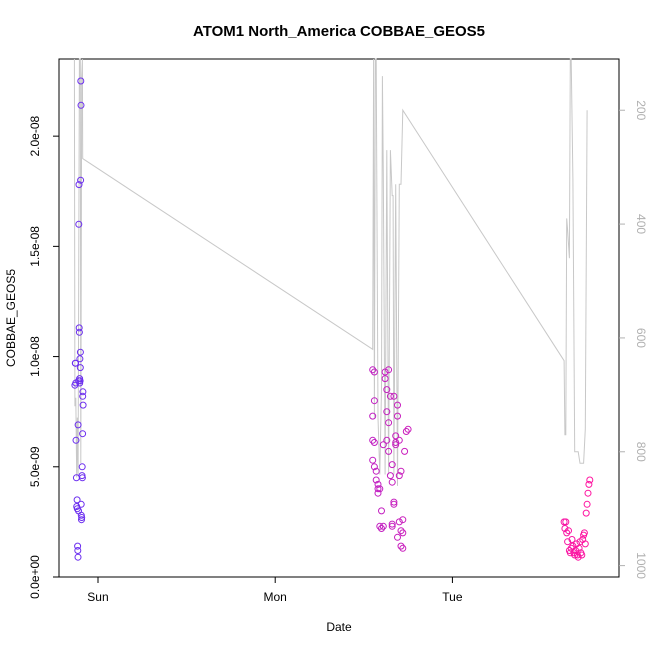 This screenshot has width=650, height=650. Describe the element at coordinates (35, 356) in the screenshot. I see `y-tick-label: 1.0e-08` at that location.